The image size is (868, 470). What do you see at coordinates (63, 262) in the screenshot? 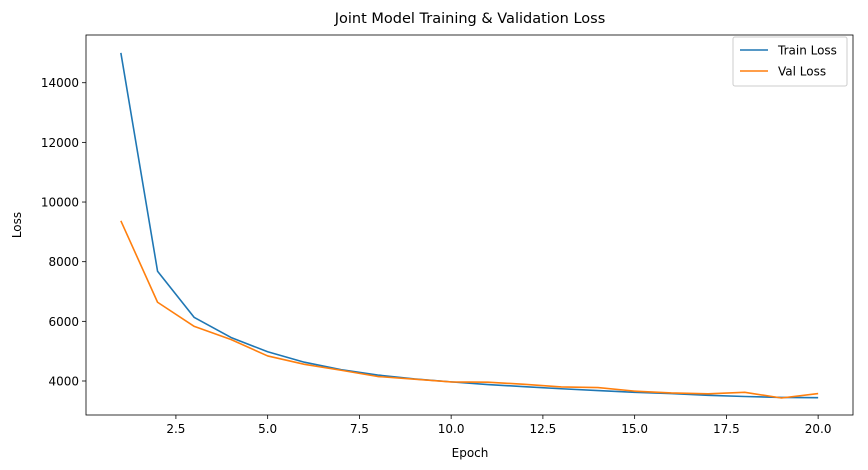
I see `y-tick-label: 8000` at bounding box center [63, 262].